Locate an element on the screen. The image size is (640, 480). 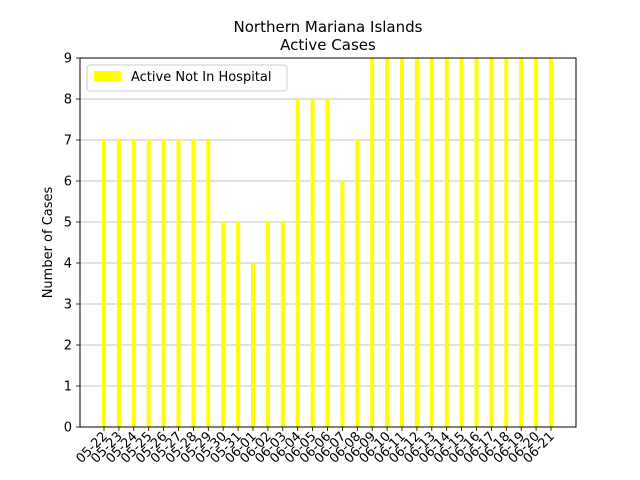
legend-box is located at coordinates (187, 78).